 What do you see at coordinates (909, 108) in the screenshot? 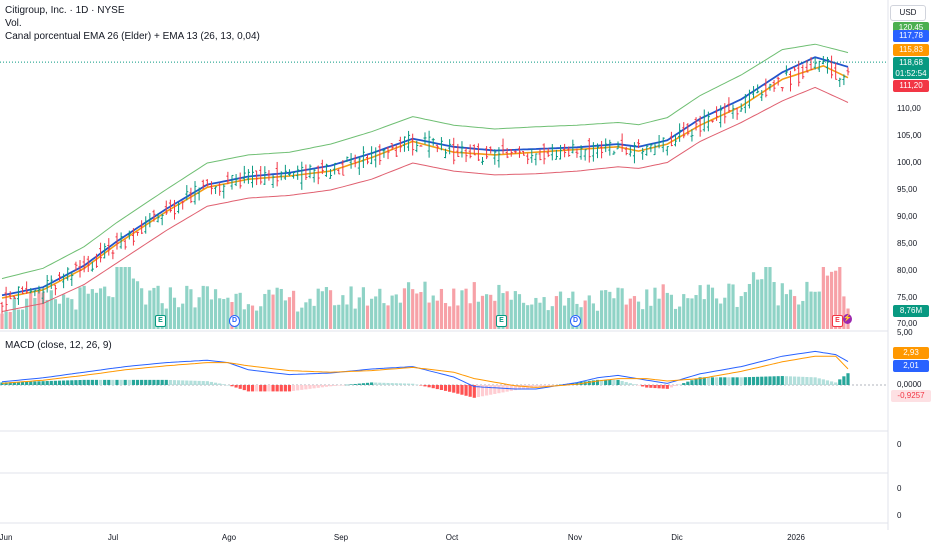
I see `price-tick-110: 110,00` at bounding box center [909, 108].